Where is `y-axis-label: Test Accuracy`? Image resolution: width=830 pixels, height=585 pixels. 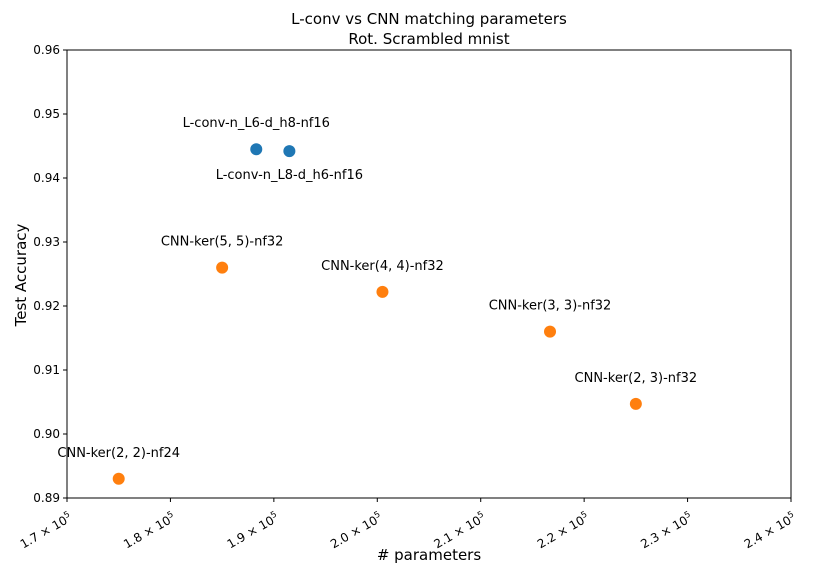
y-axis-label: Test Accuracy is located at coordinates (21, 275).